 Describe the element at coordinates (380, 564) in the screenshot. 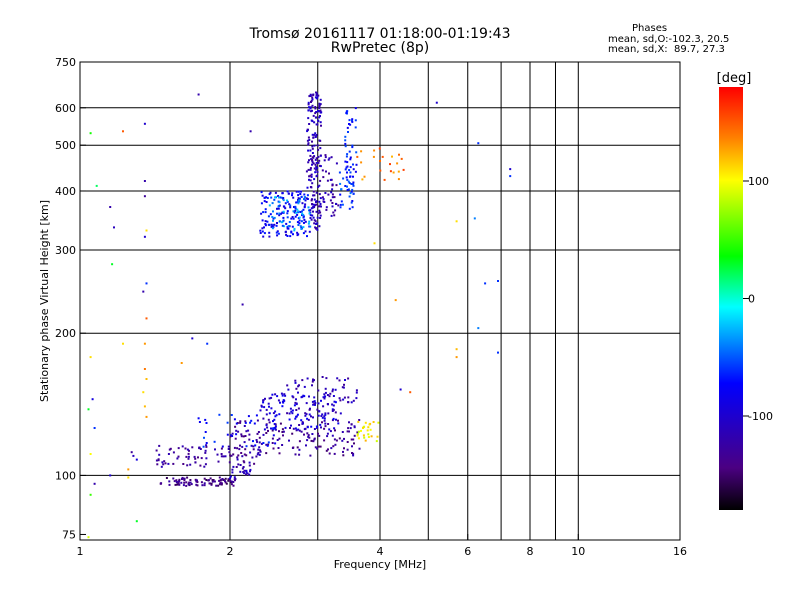

I see `x-axis-label: Frequency [MHz]` at that location.